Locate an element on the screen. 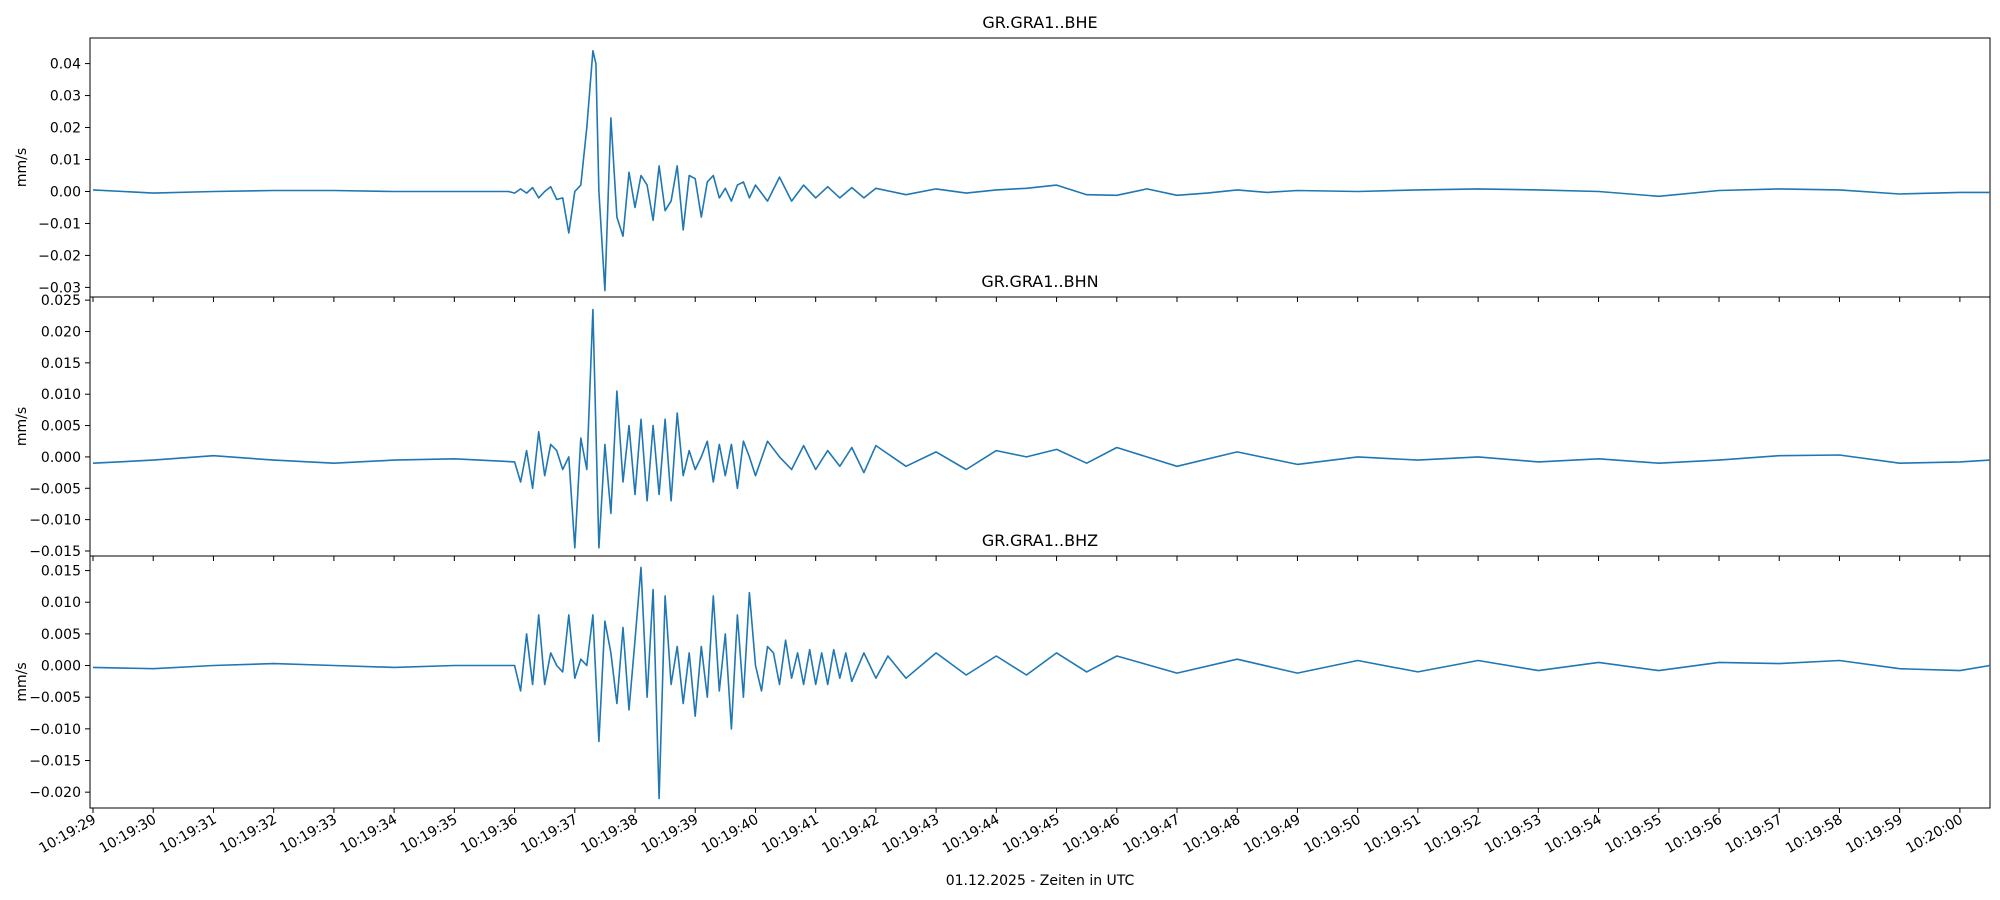 The image size is (2000, 900). y-tick-label: 0.02 is located at coordinates (65, 129).